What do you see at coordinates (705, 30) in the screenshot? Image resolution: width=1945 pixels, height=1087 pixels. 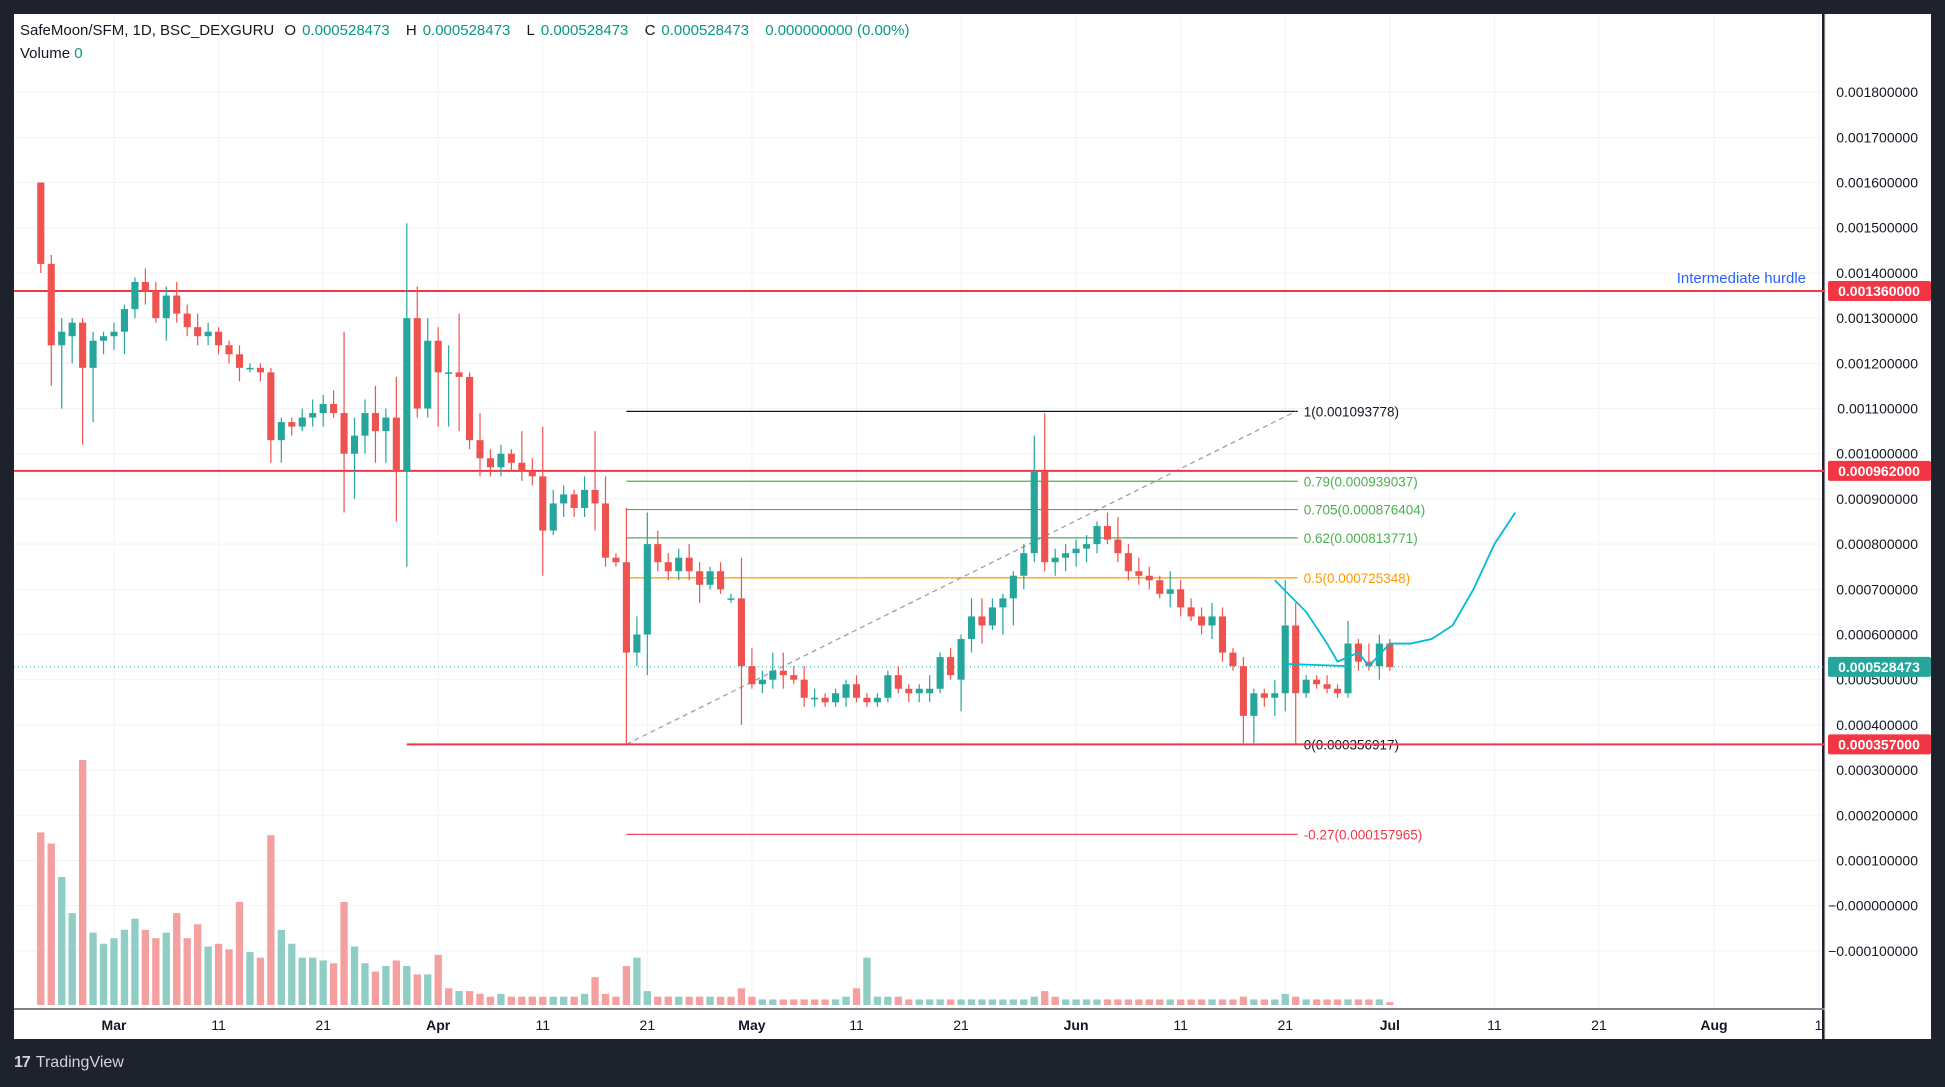 I see `close-value: 0.000528473` at bounding box center [705, 30].